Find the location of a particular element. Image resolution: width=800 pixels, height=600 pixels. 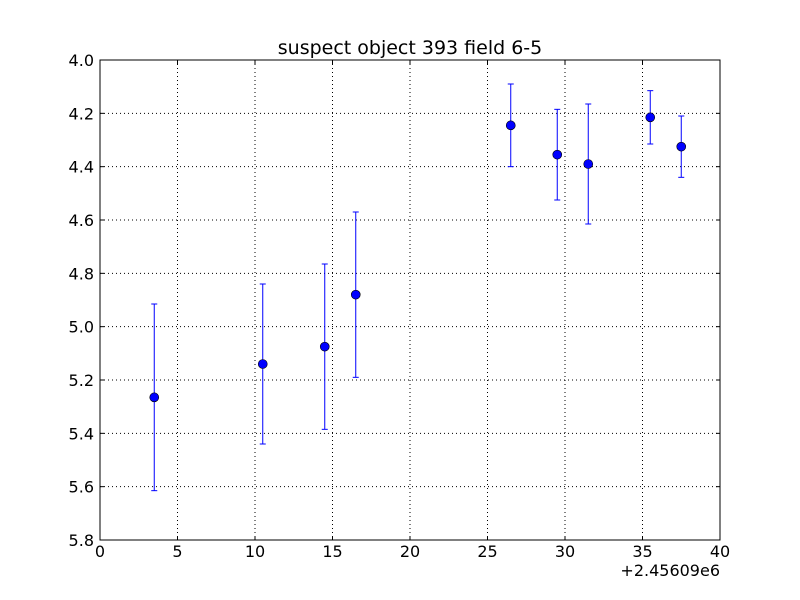

x-tick-label: 5 is located at coordinates (177, 551).